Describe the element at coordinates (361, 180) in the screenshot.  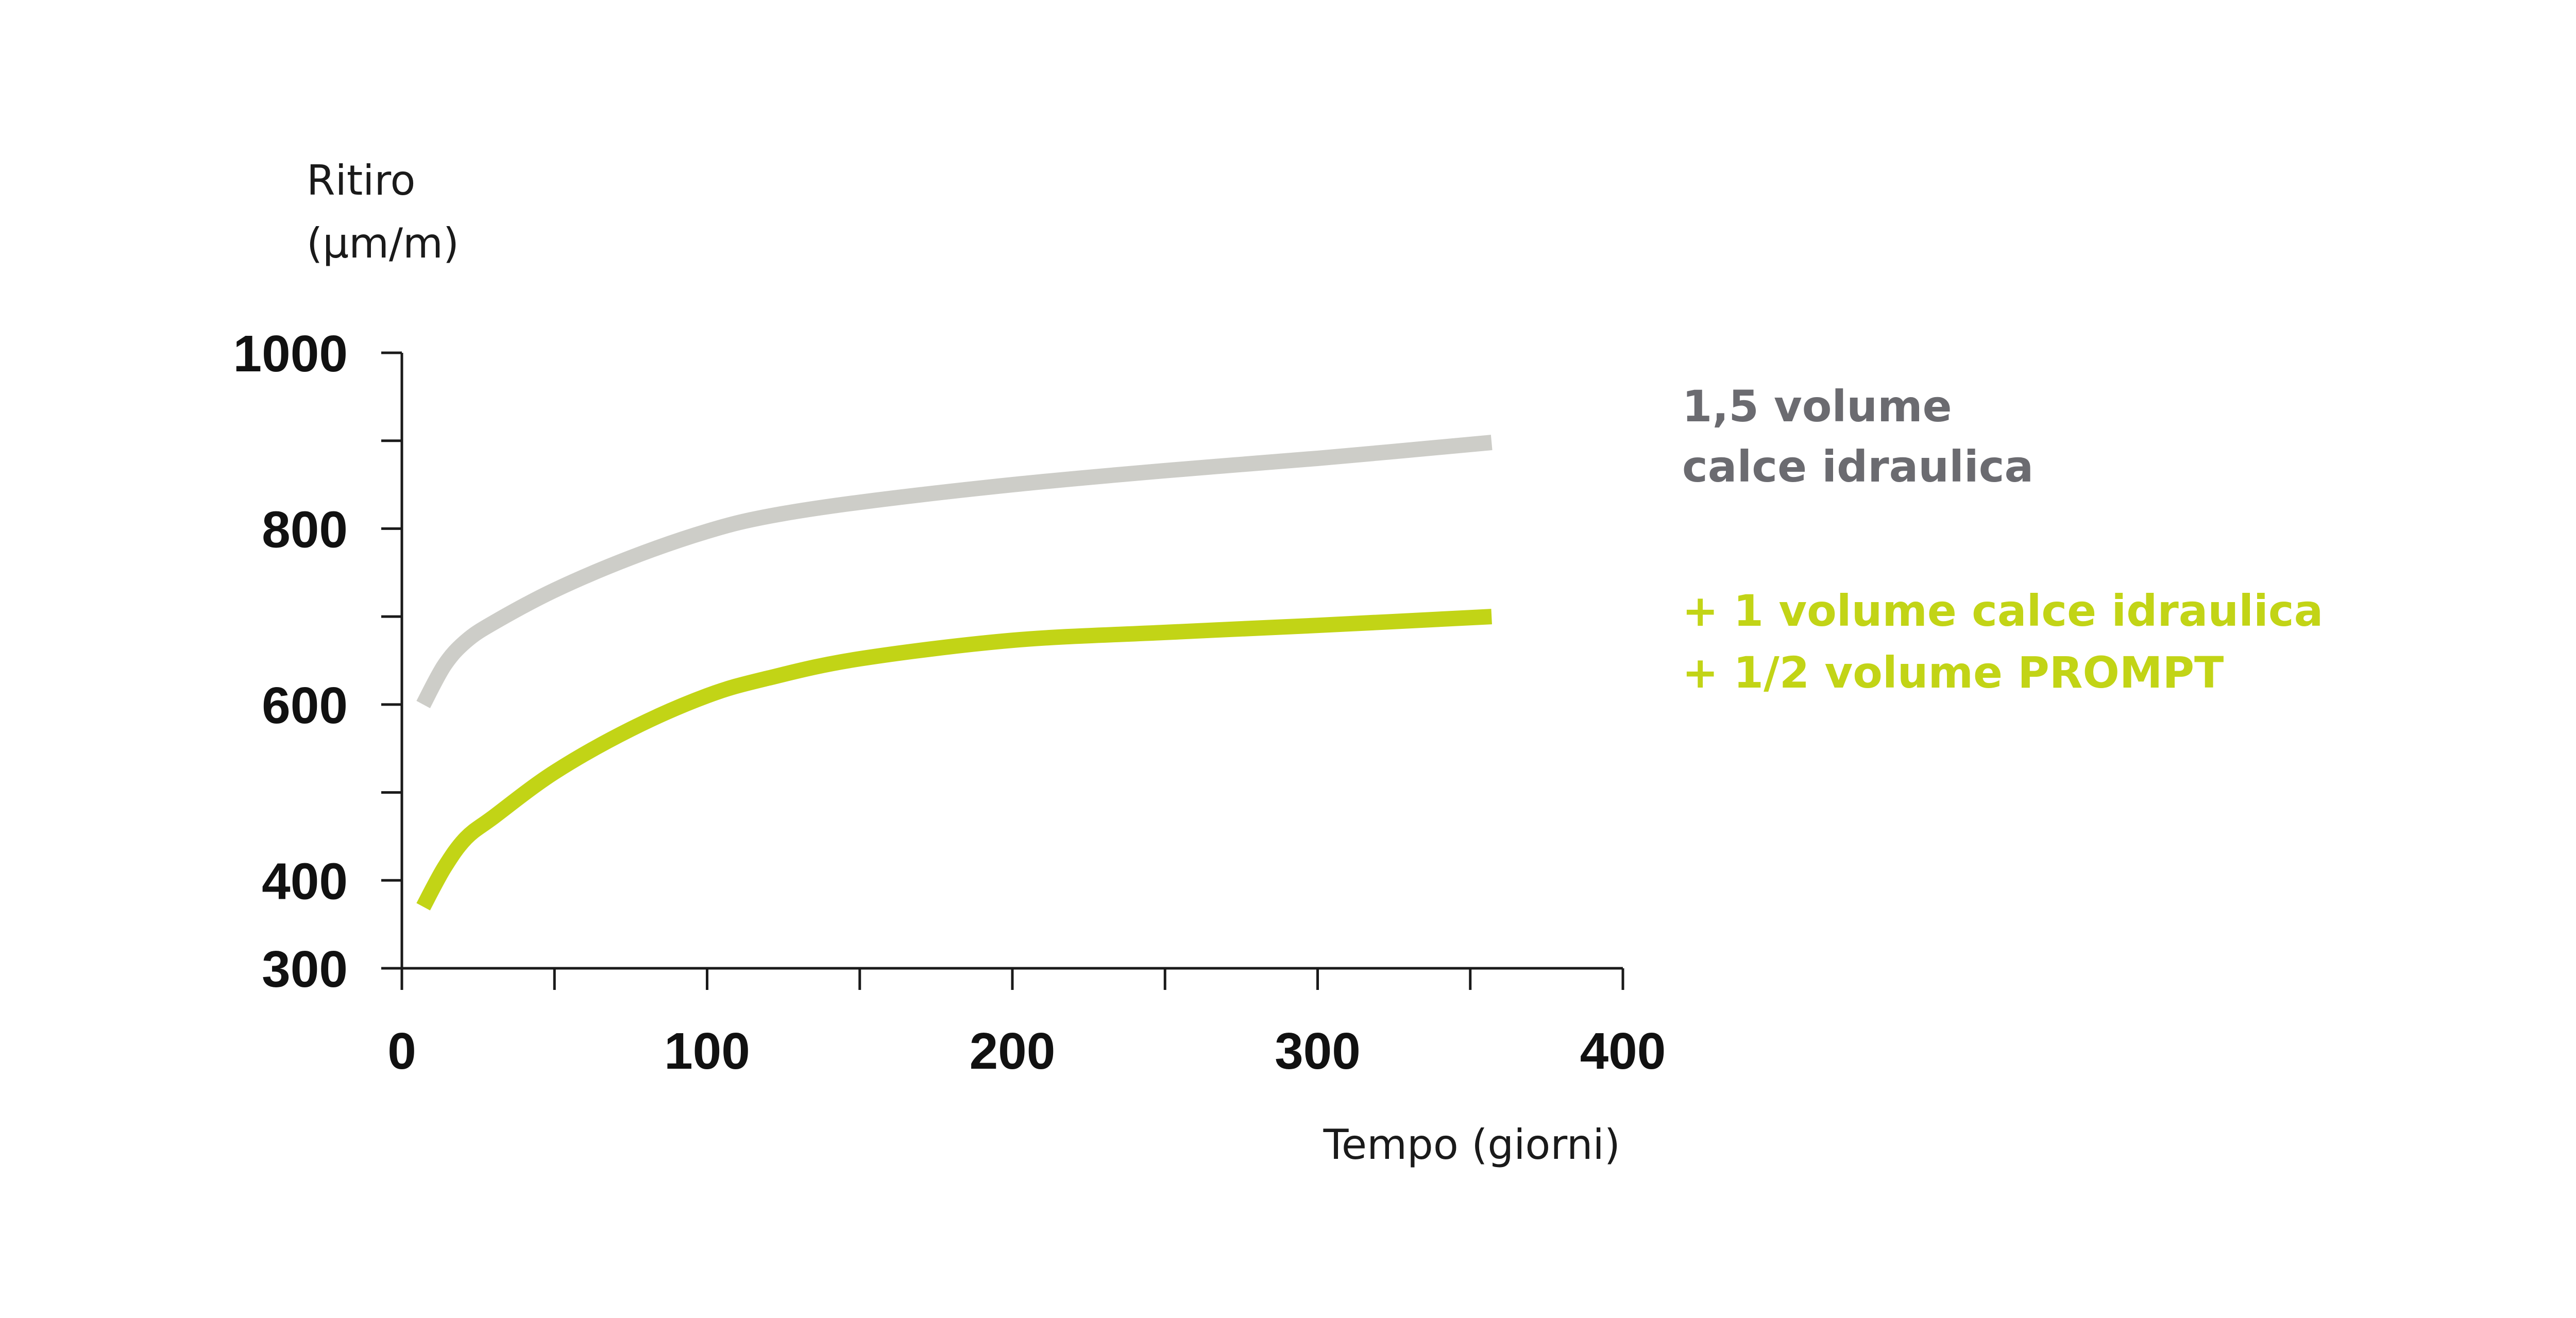
I see `y-axis-title-line-1: Ritiro` at that location.